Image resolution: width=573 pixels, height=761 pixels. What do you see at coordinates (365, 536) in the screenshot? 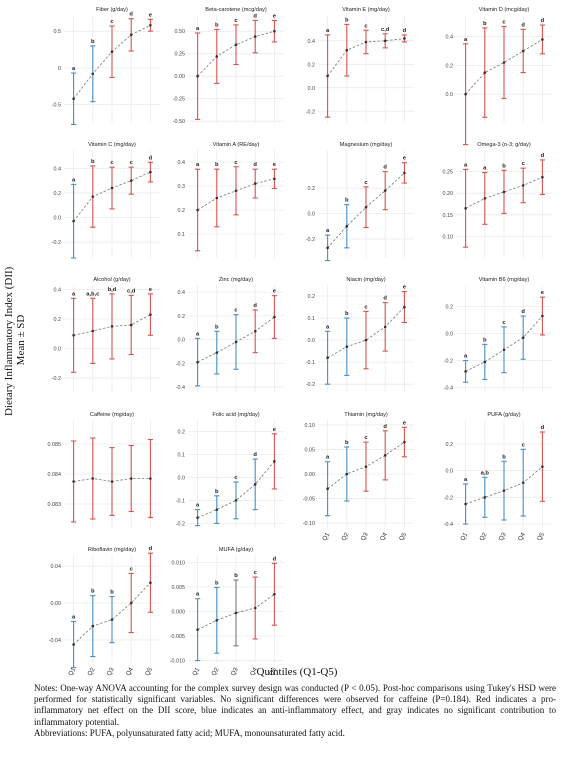
I see `x-tick-label: Q3` at bounding box center [365, 536].